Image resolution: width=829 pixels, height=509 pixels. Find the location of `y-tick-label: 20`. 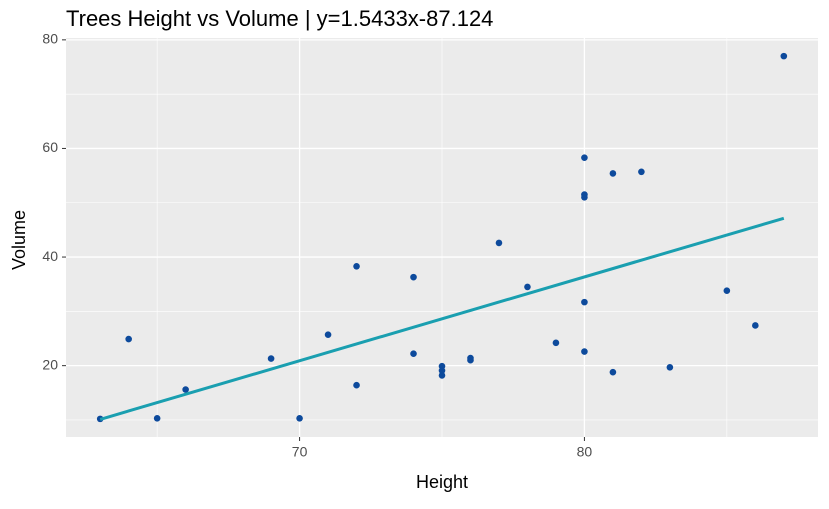

y-tick-label: 20 is located at coordinates (50, 364).